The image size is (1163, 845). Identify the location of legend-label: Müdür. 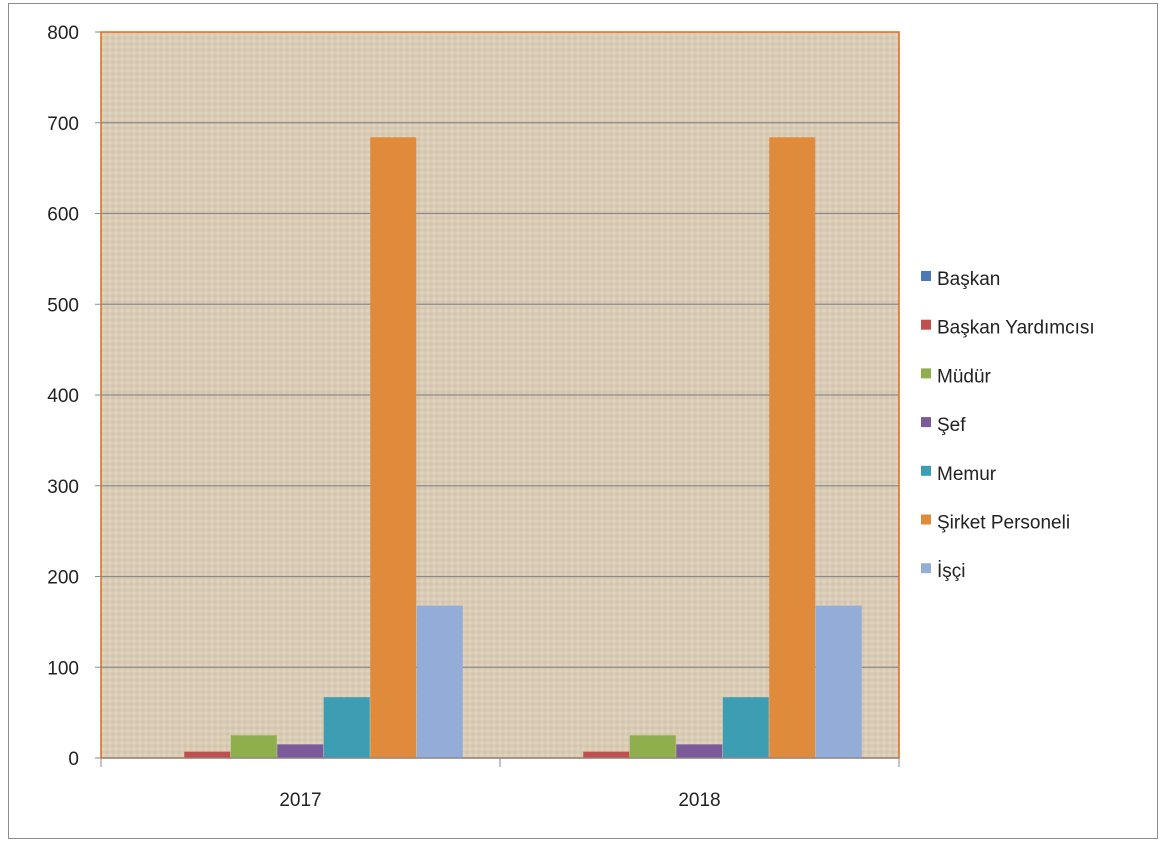
(964, 376).